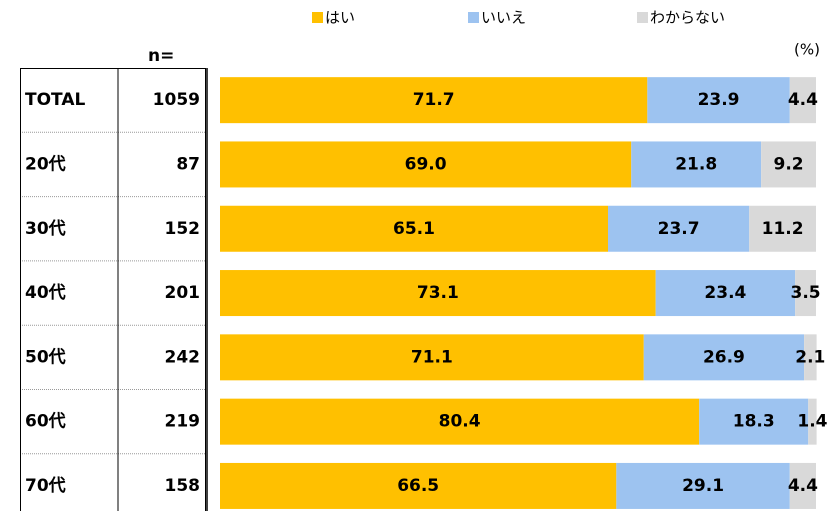  Describe the element at coordinates (55, 100) in the screenshot. I see `category-label: TOTAL` at that location.